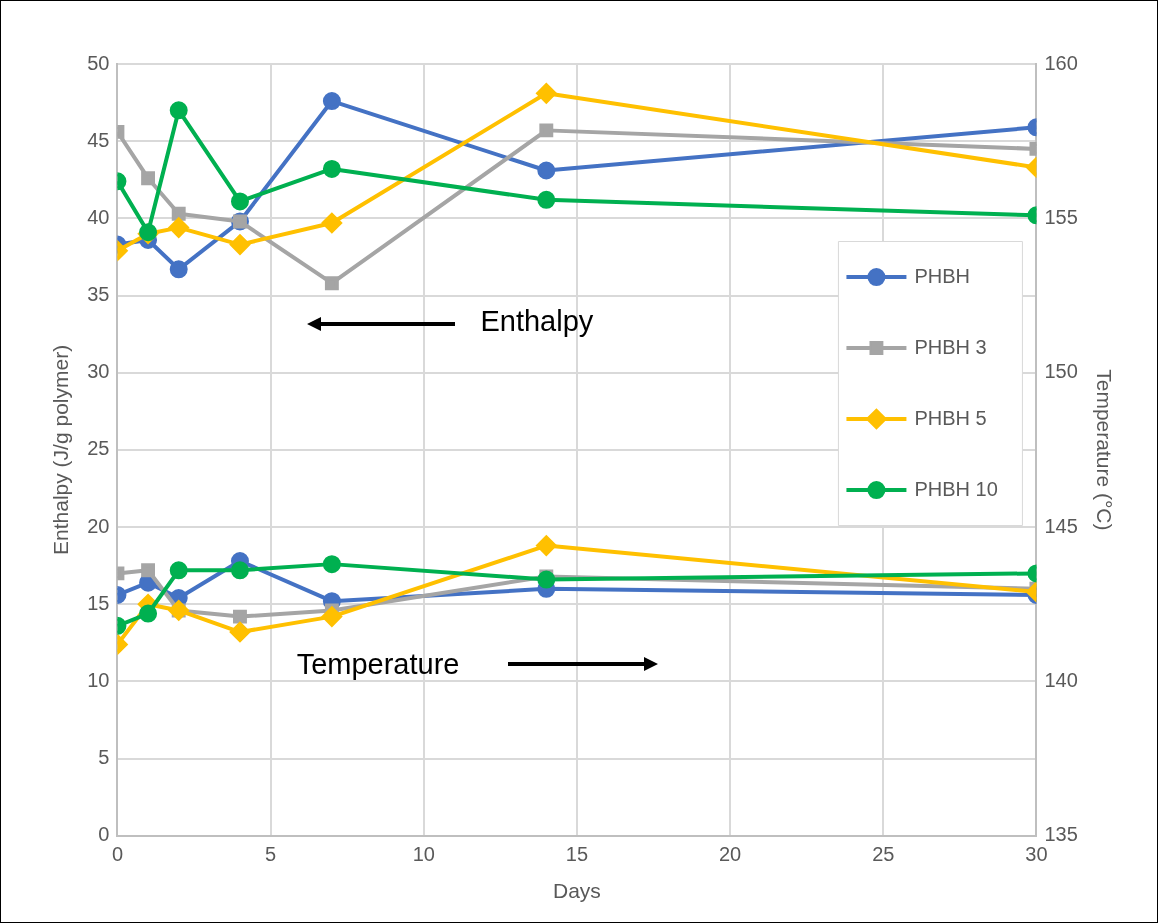 Image resolution: width=1158 pixels, height=923 pixels. I want to click on x-tick-label: 30, so click(1036, 854).